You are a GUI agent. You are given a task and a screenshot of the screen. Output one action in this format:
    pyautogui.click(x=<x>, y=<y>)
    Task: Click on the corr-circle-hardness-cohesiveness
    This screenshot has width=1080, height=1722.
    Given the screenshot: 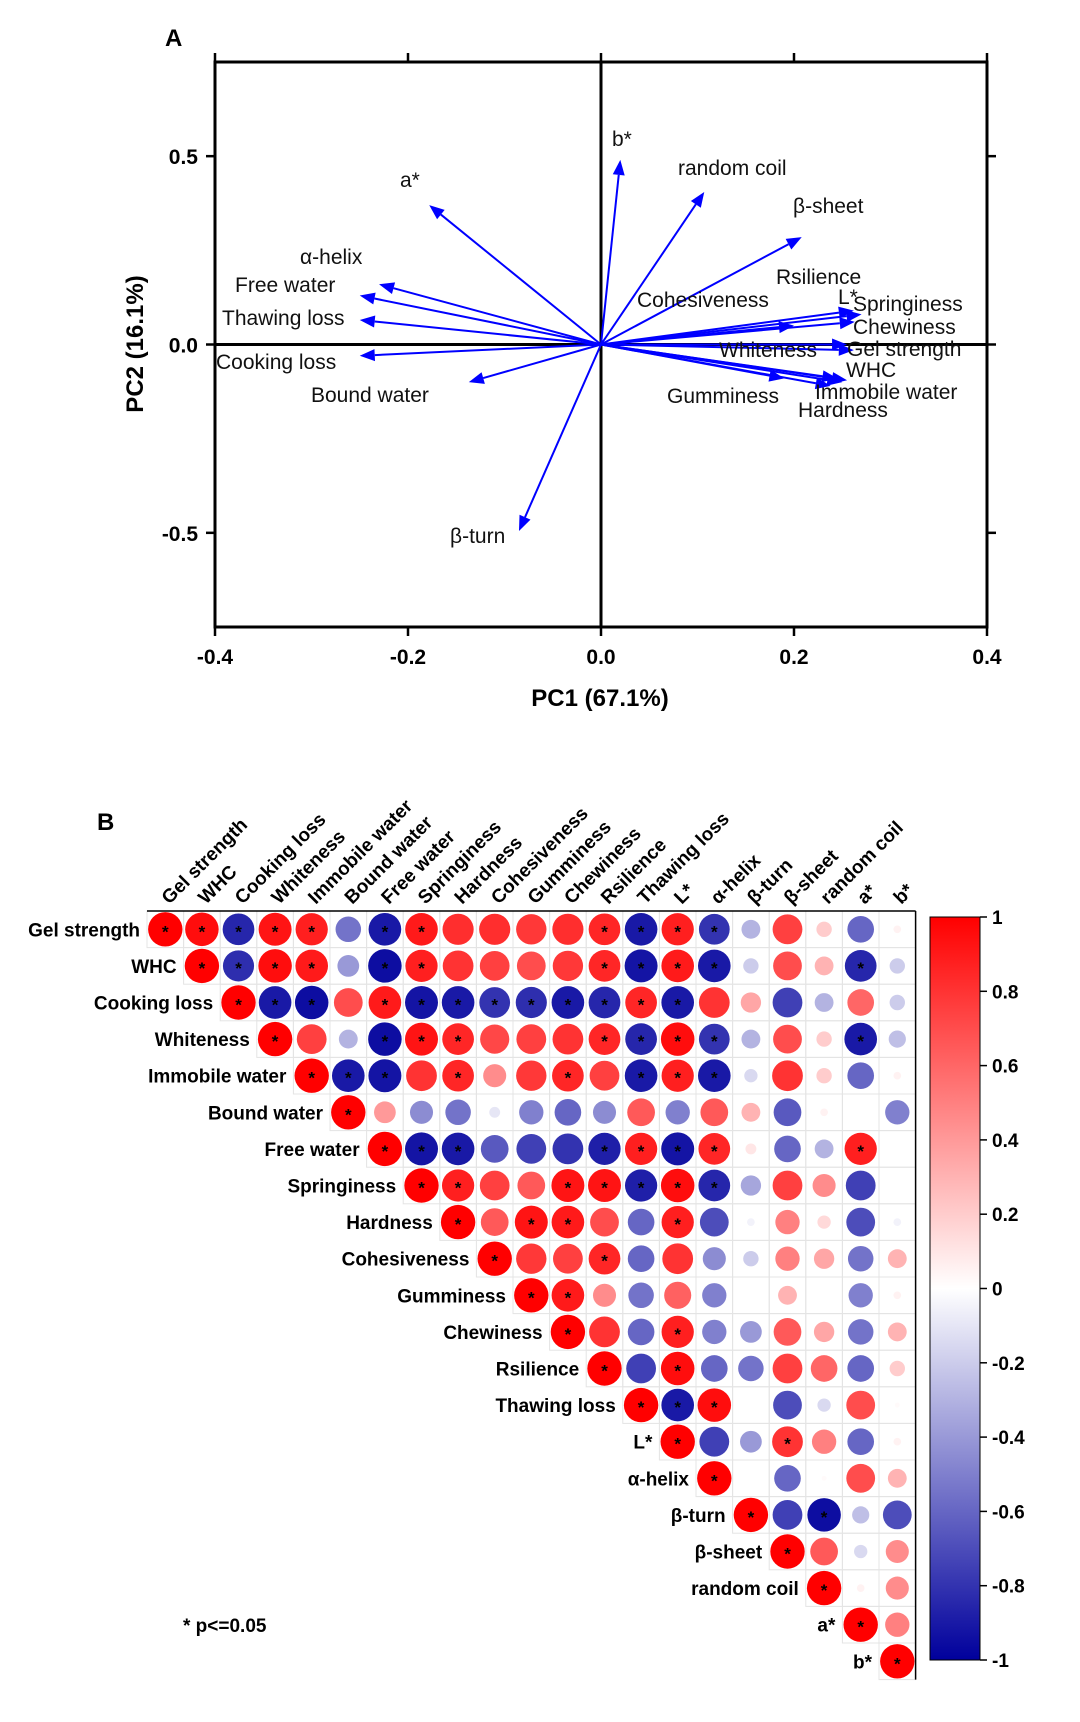 What is the action you would take?
    pyautogui.click(x=494, y=1222)
    